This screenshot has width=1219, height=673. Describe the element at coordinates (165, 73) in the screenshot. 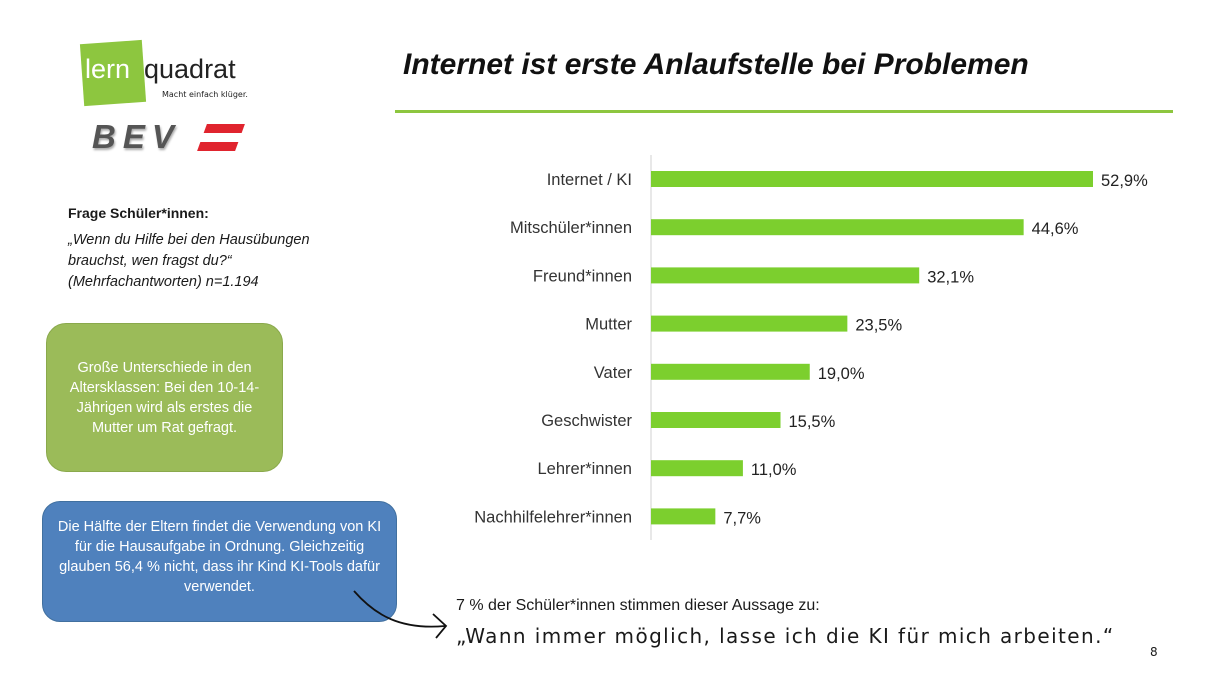

I see `lernquadrat-logo: lern quadrat Macht einfach klüger.` at that location.